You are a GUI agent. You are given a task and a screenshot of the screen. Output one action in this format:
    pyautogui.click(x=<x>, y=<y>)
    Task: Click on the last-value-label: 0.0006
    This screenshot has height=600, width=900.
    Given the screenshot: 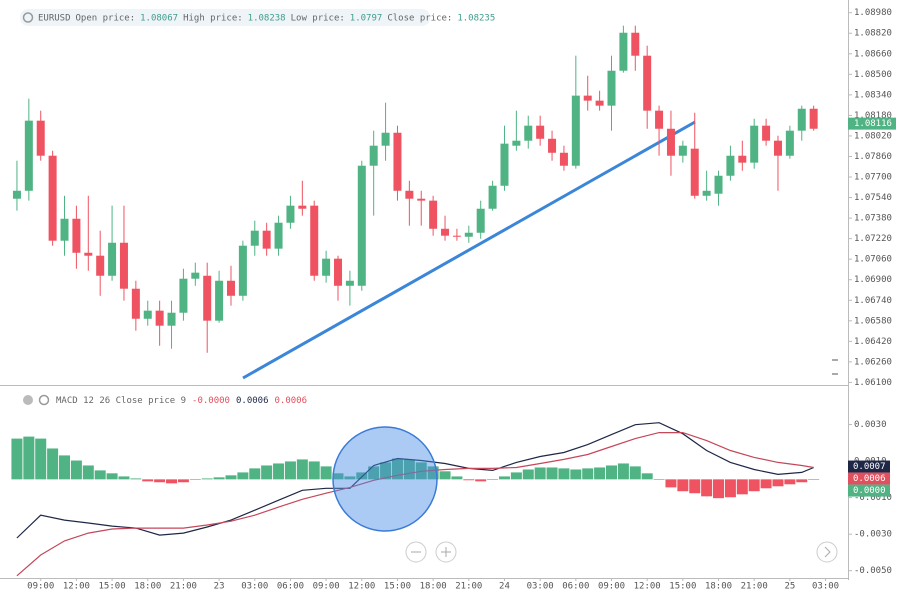 What is the action you would take?
    pyautogui.click(x=869, y=479)
    